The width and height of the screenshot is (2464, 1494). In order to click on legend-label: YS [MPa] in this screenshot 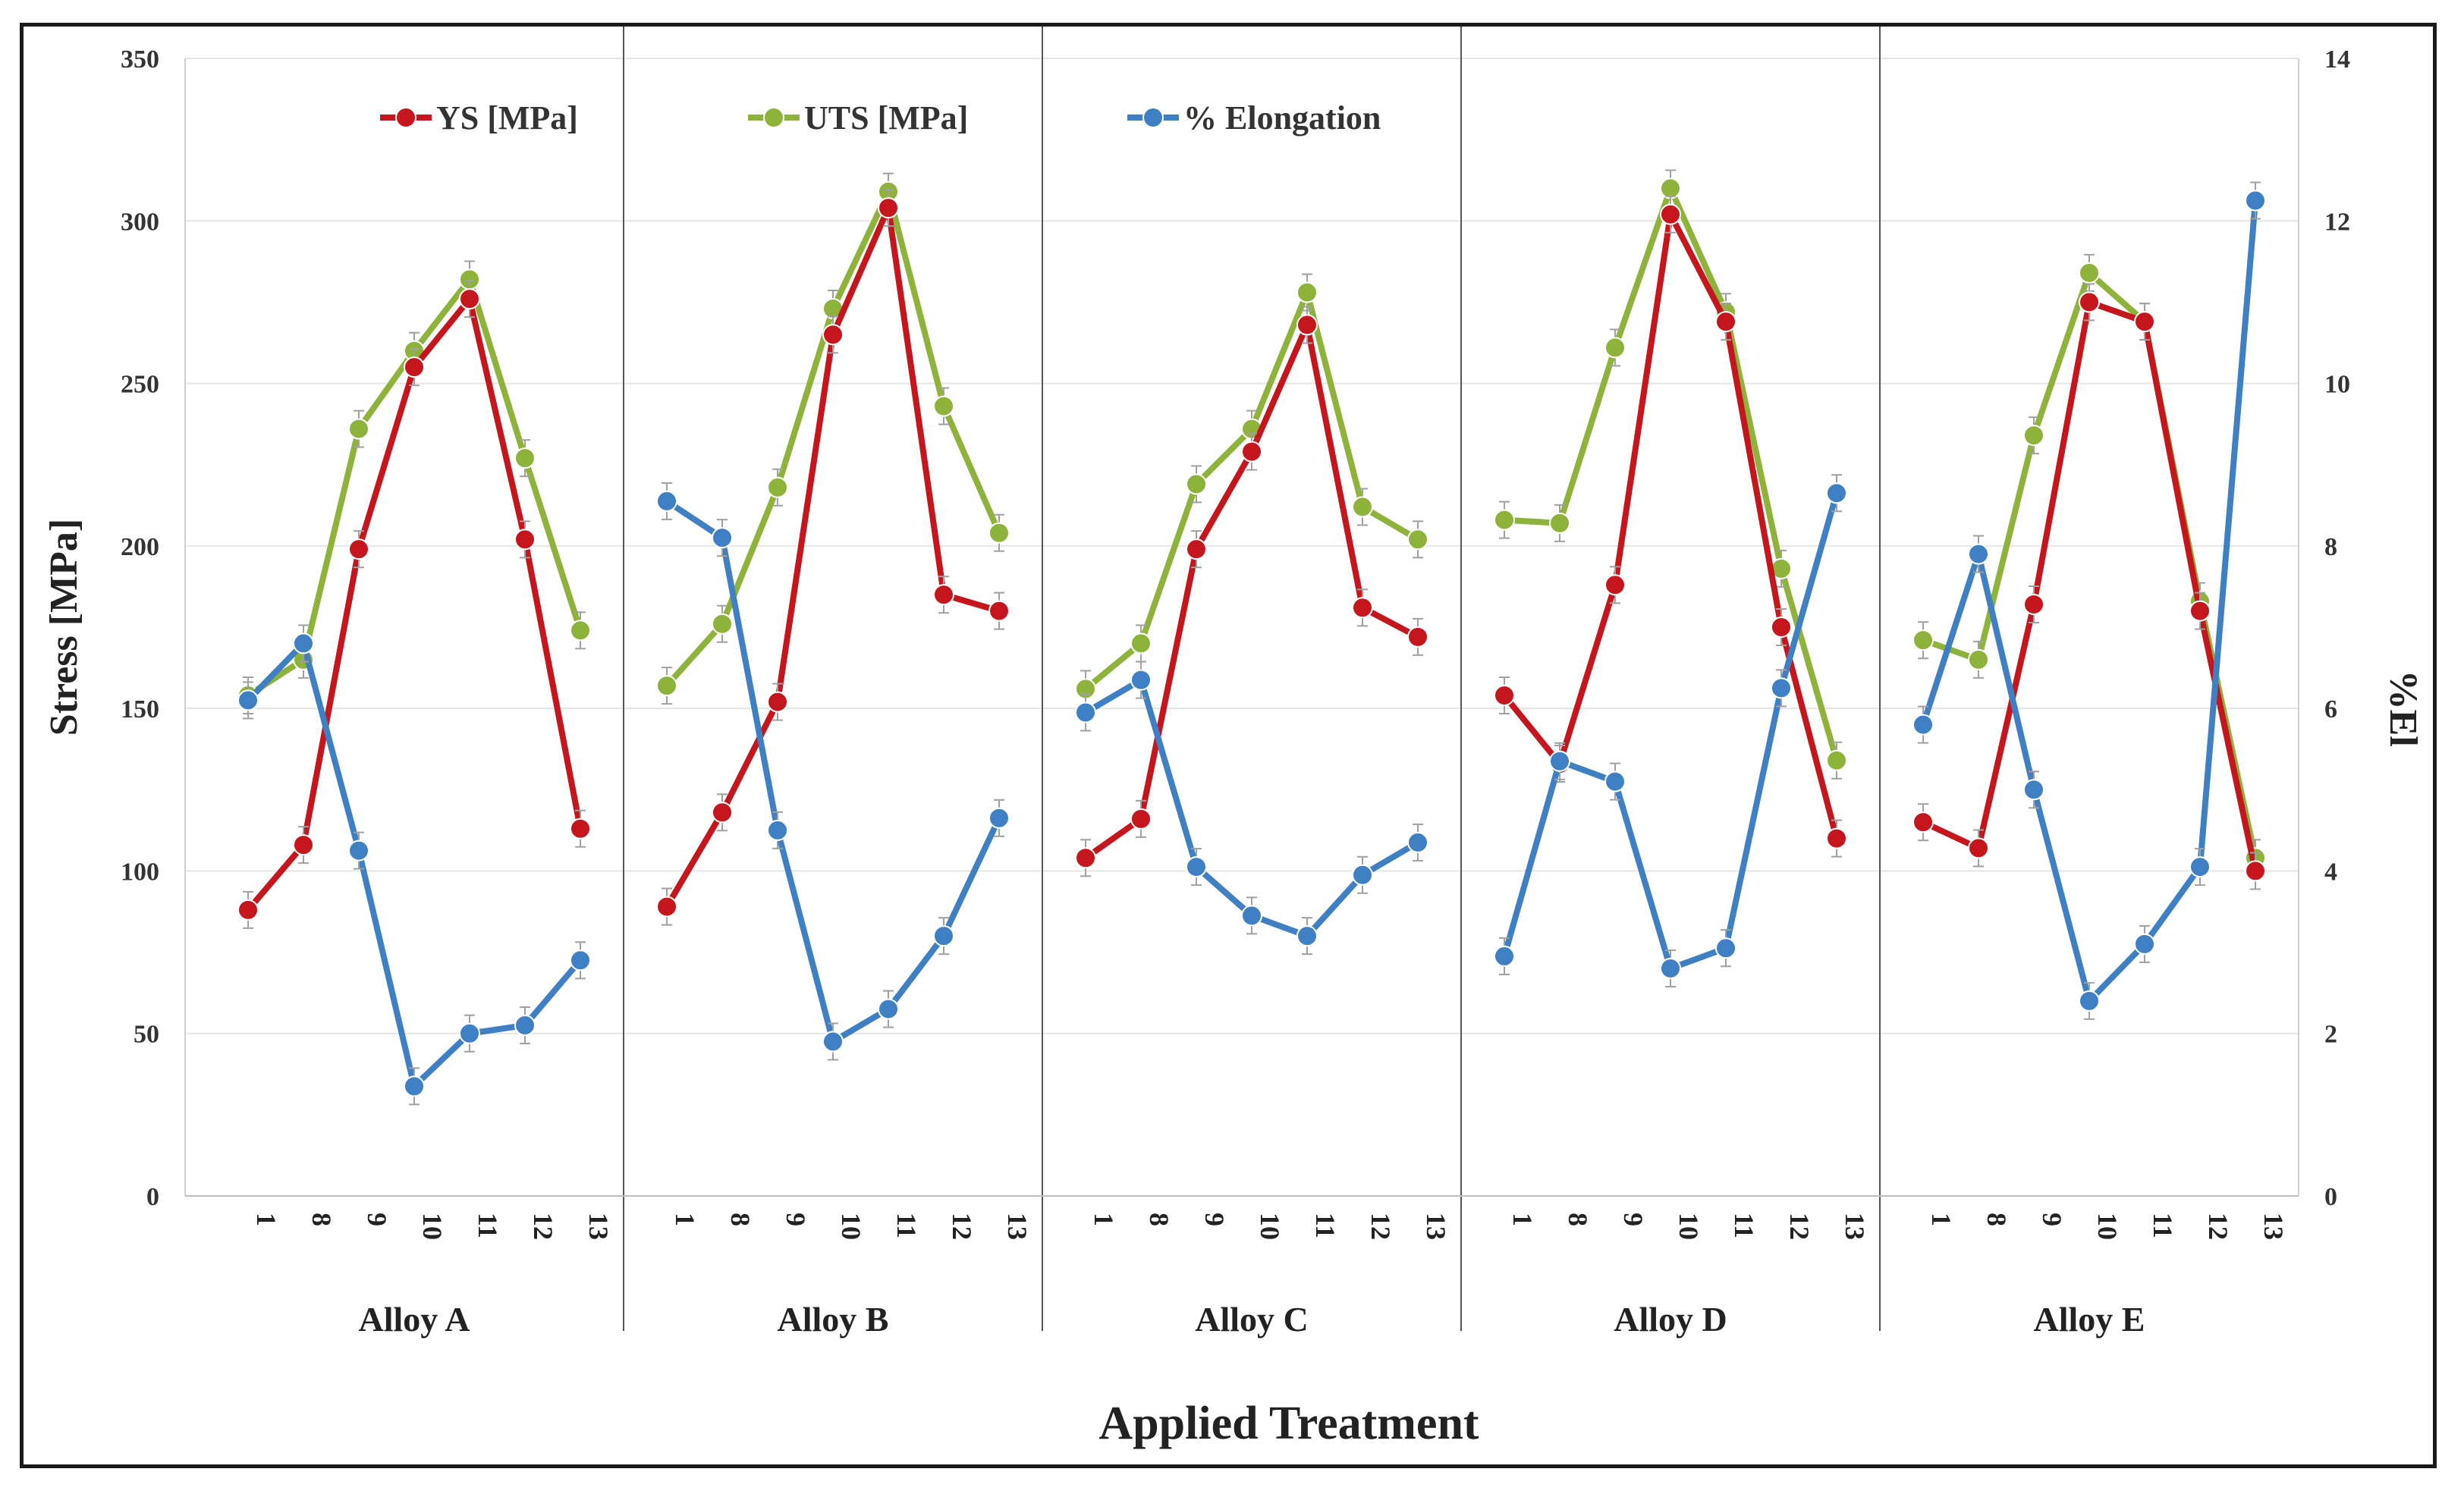, I will do `click(507, 118)`.